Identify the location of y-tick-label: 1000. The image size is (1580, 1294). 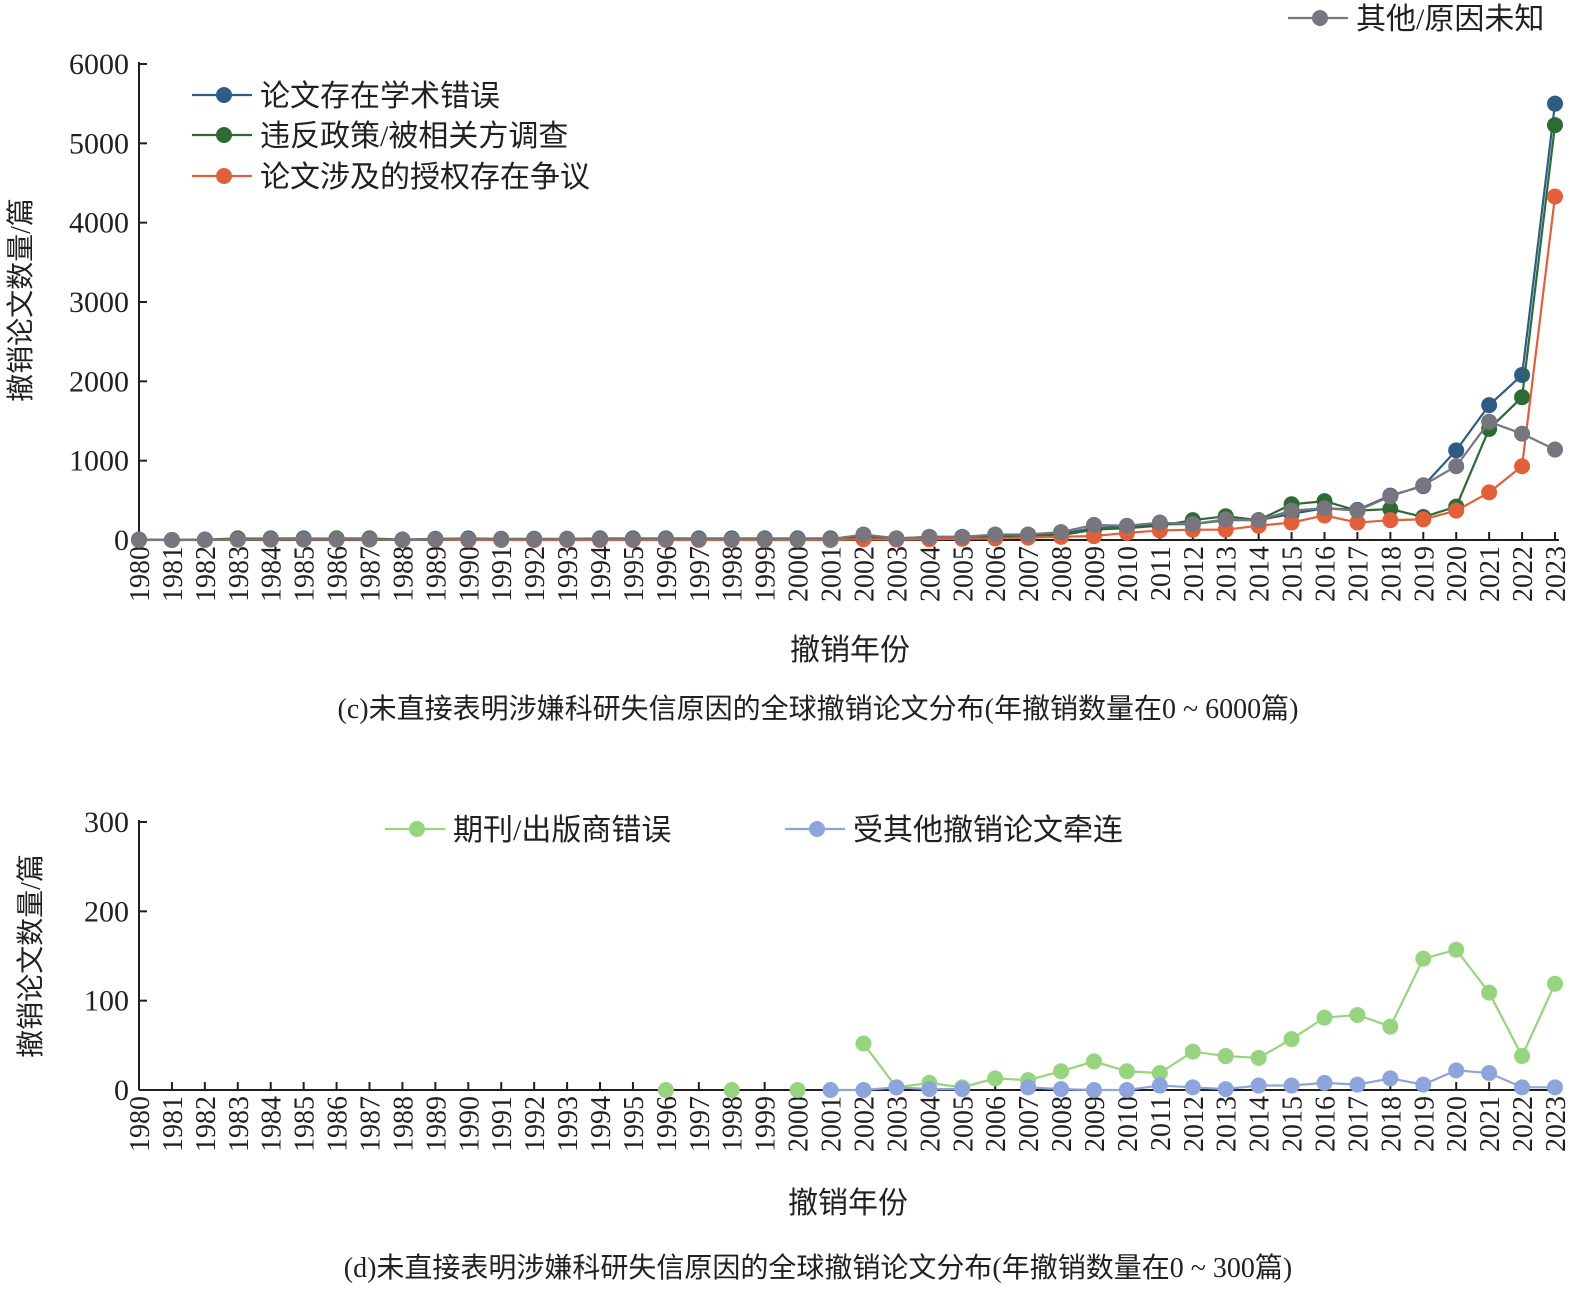
(99, 461).